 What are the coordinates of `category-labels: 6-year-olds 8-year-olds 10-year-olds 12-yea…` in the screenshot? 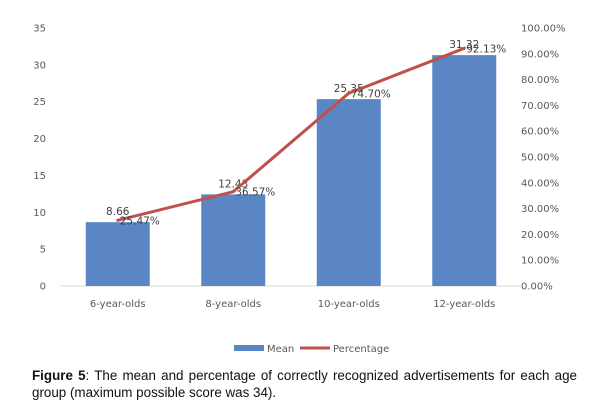 It's located at (292, 304).